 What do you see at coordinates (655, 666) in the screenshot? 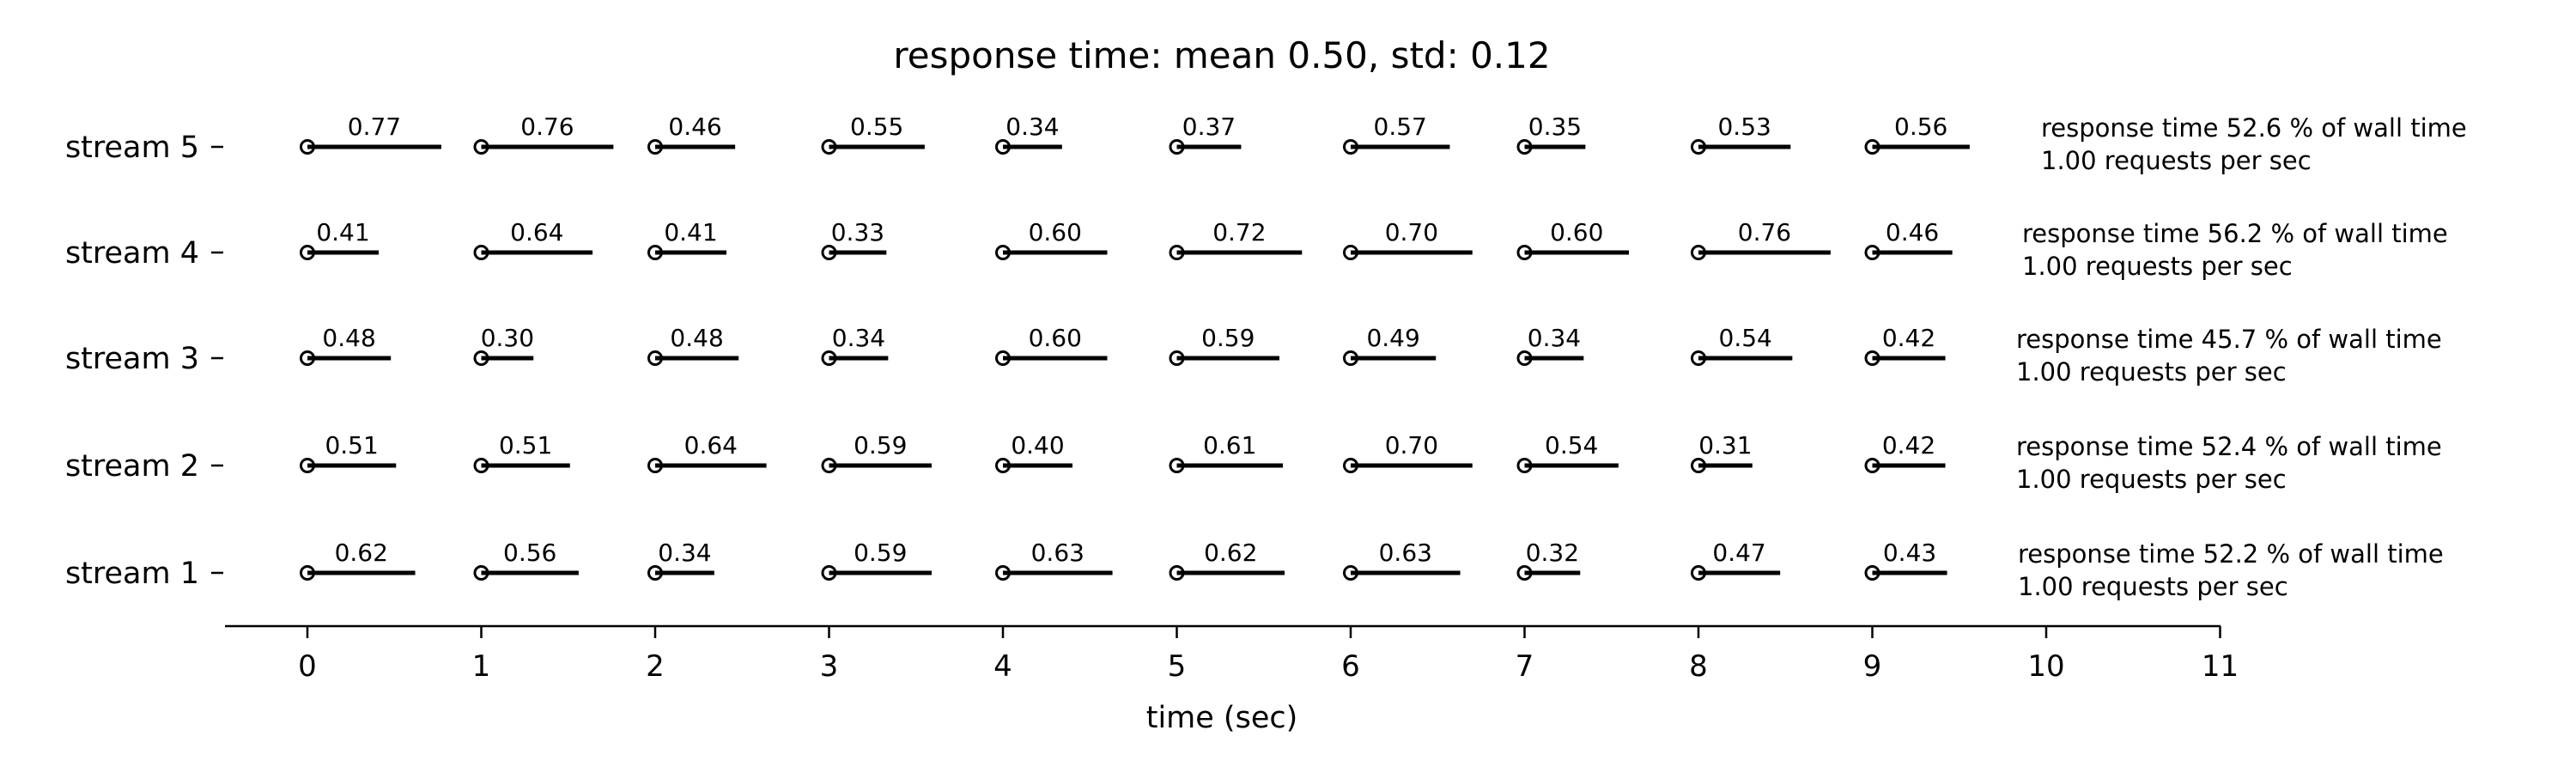
I see `x-tick-label: 2` at bounding box center [655, 666].